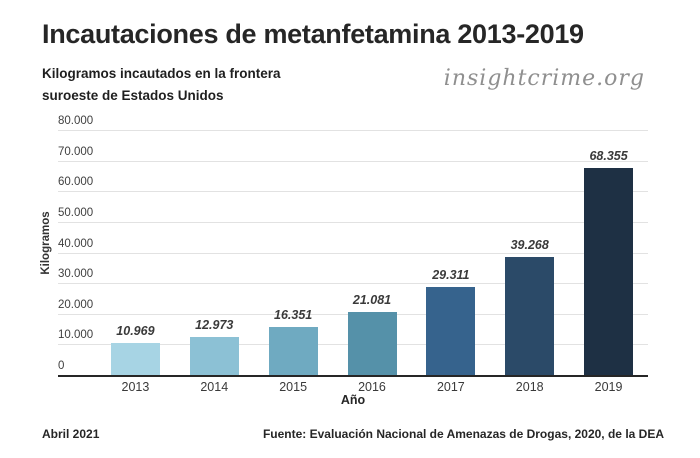 The width and height of the screenshot is (700, 458). Describe the element at coordinates (372, 387) in the screenshot. I see `x-tick-label-2016: 2016` at that location.